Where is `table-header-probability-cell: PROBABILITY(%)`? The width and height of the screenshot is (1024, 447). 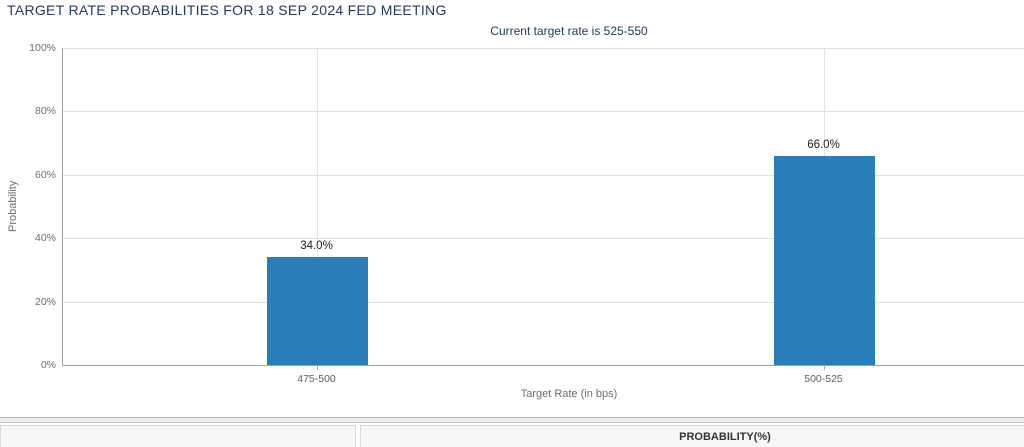 table-header-probability-cell: PROBABILITY(%) is located at coordinates (692, 436).